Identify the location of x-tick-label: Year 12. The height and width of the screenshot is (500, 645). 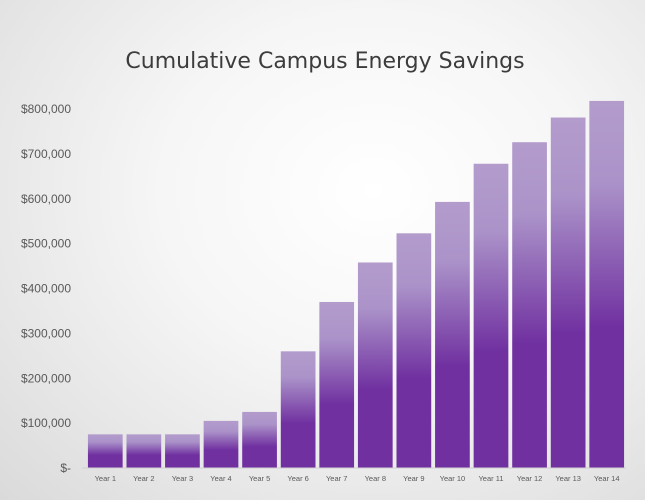
(530, 478).